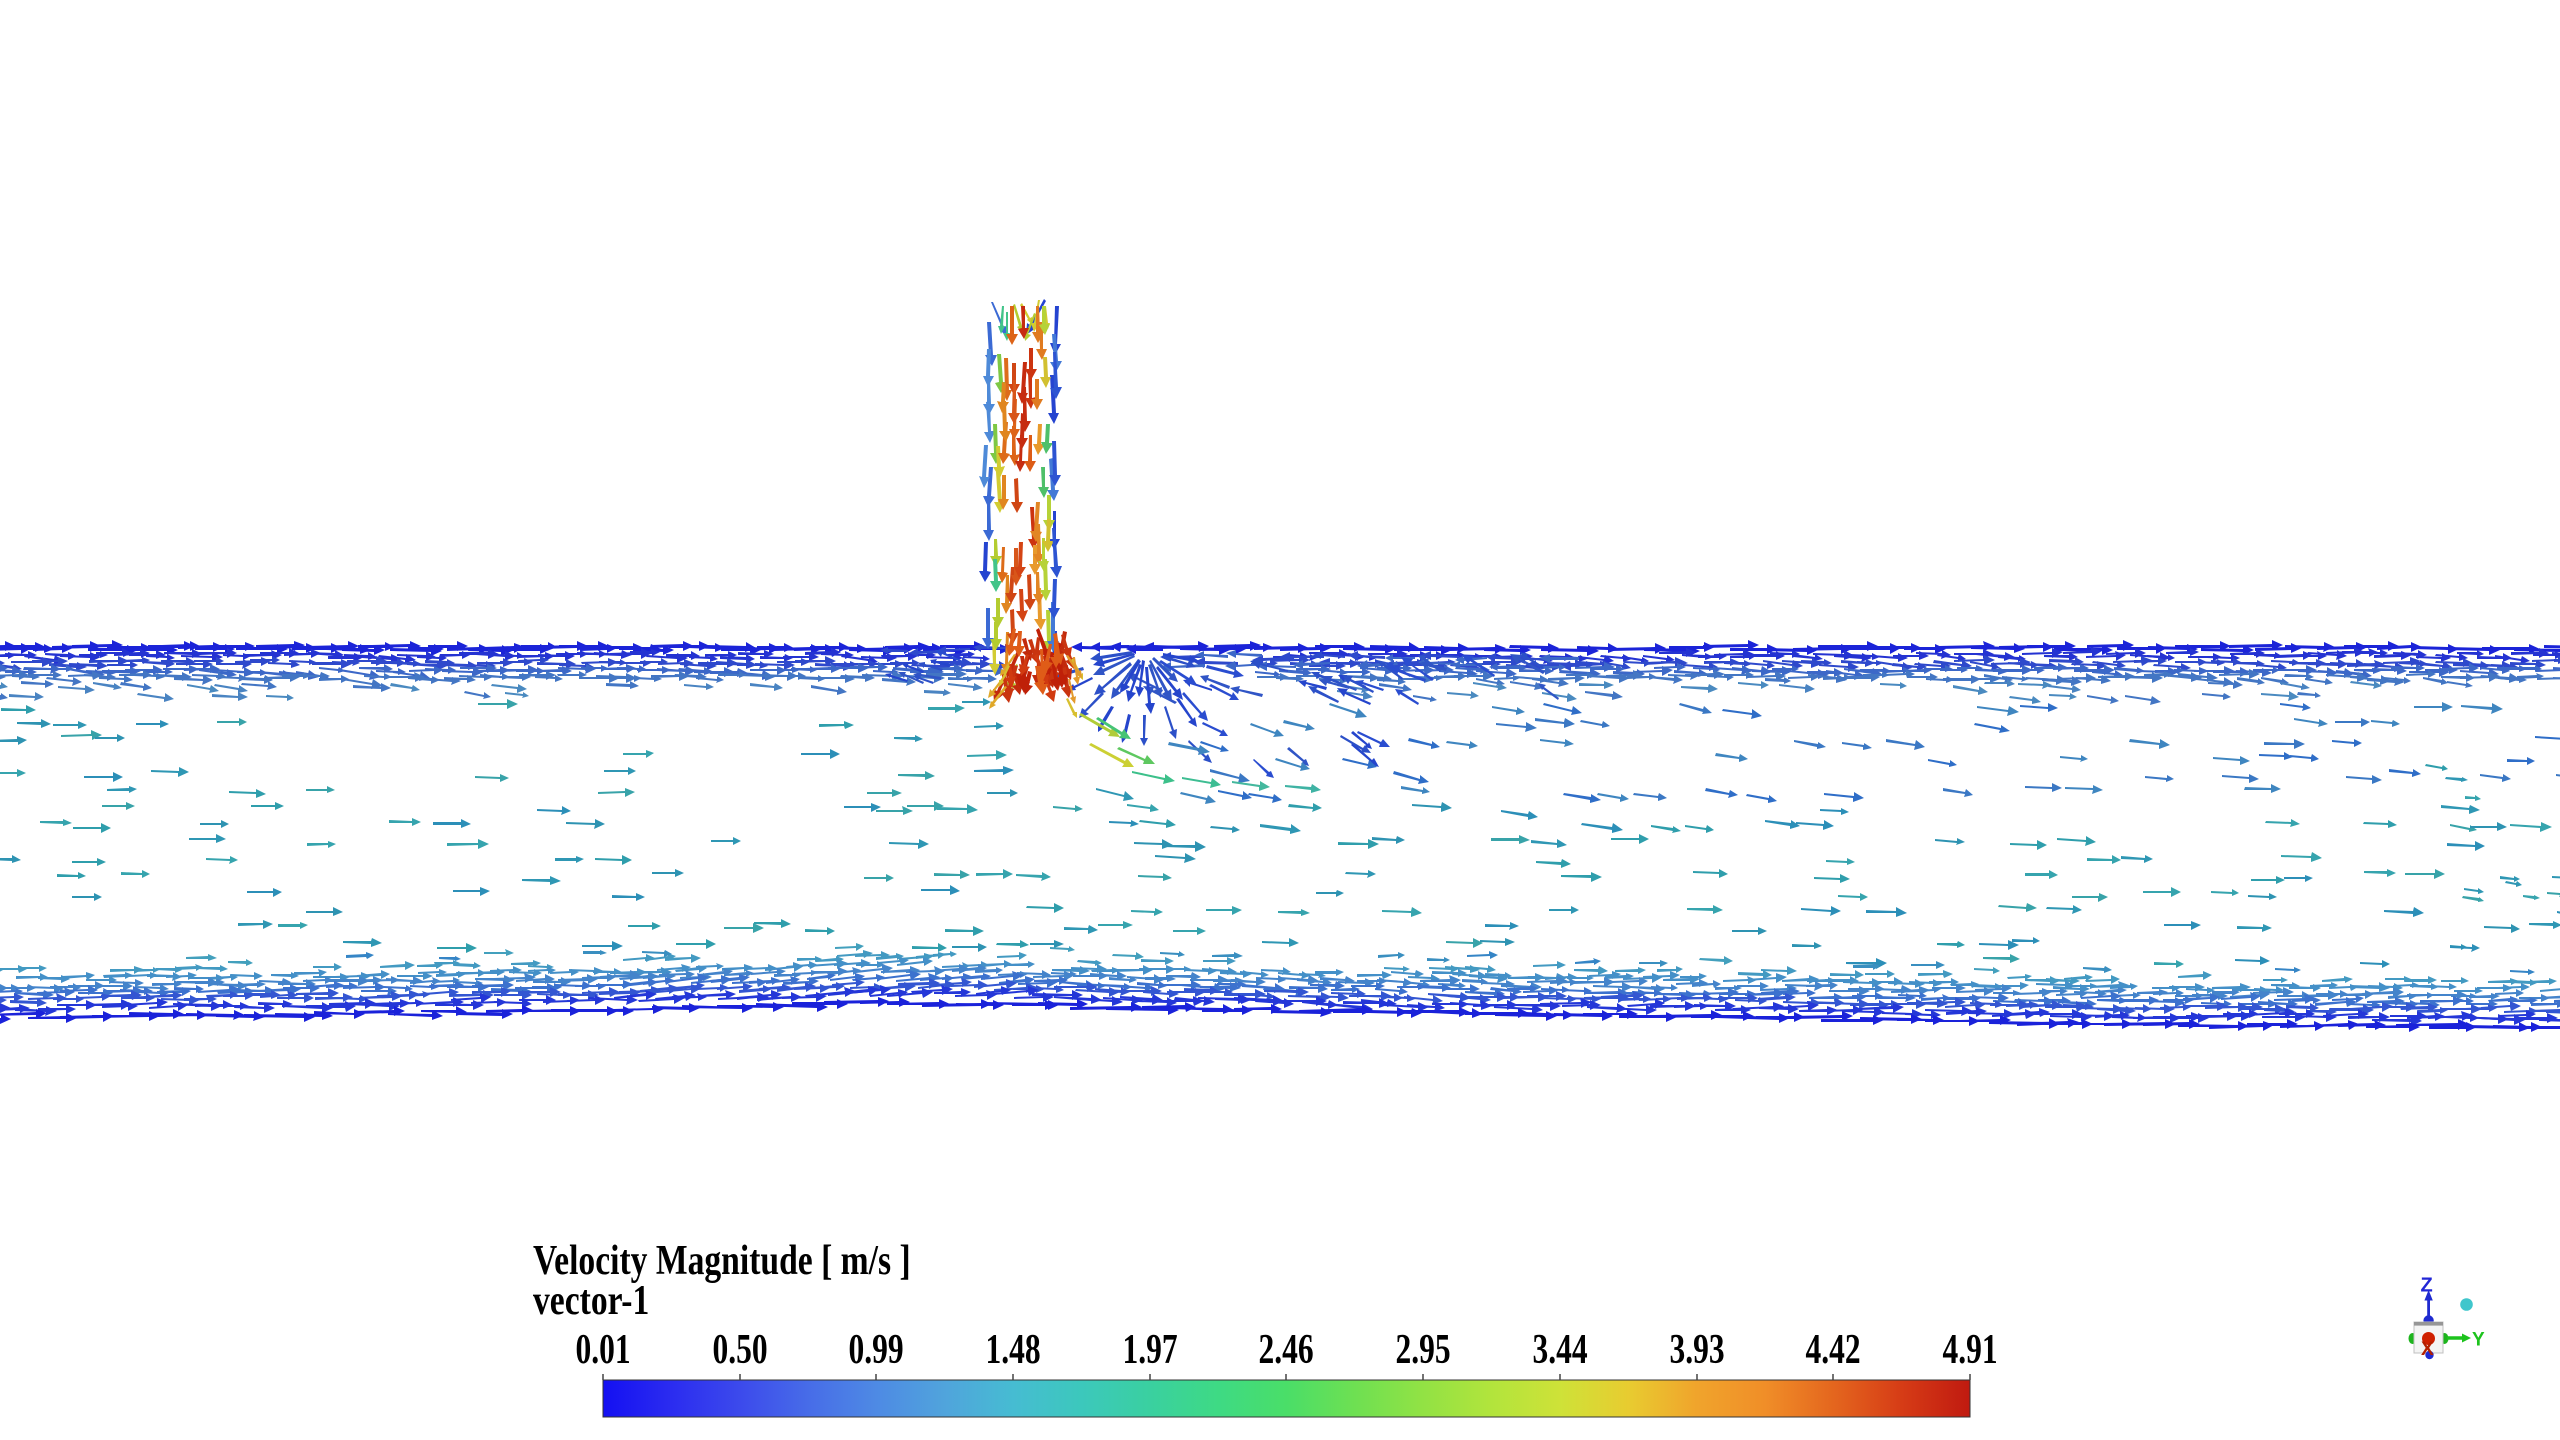  I want to click on svg-text: Z, so click(2427, 1286).